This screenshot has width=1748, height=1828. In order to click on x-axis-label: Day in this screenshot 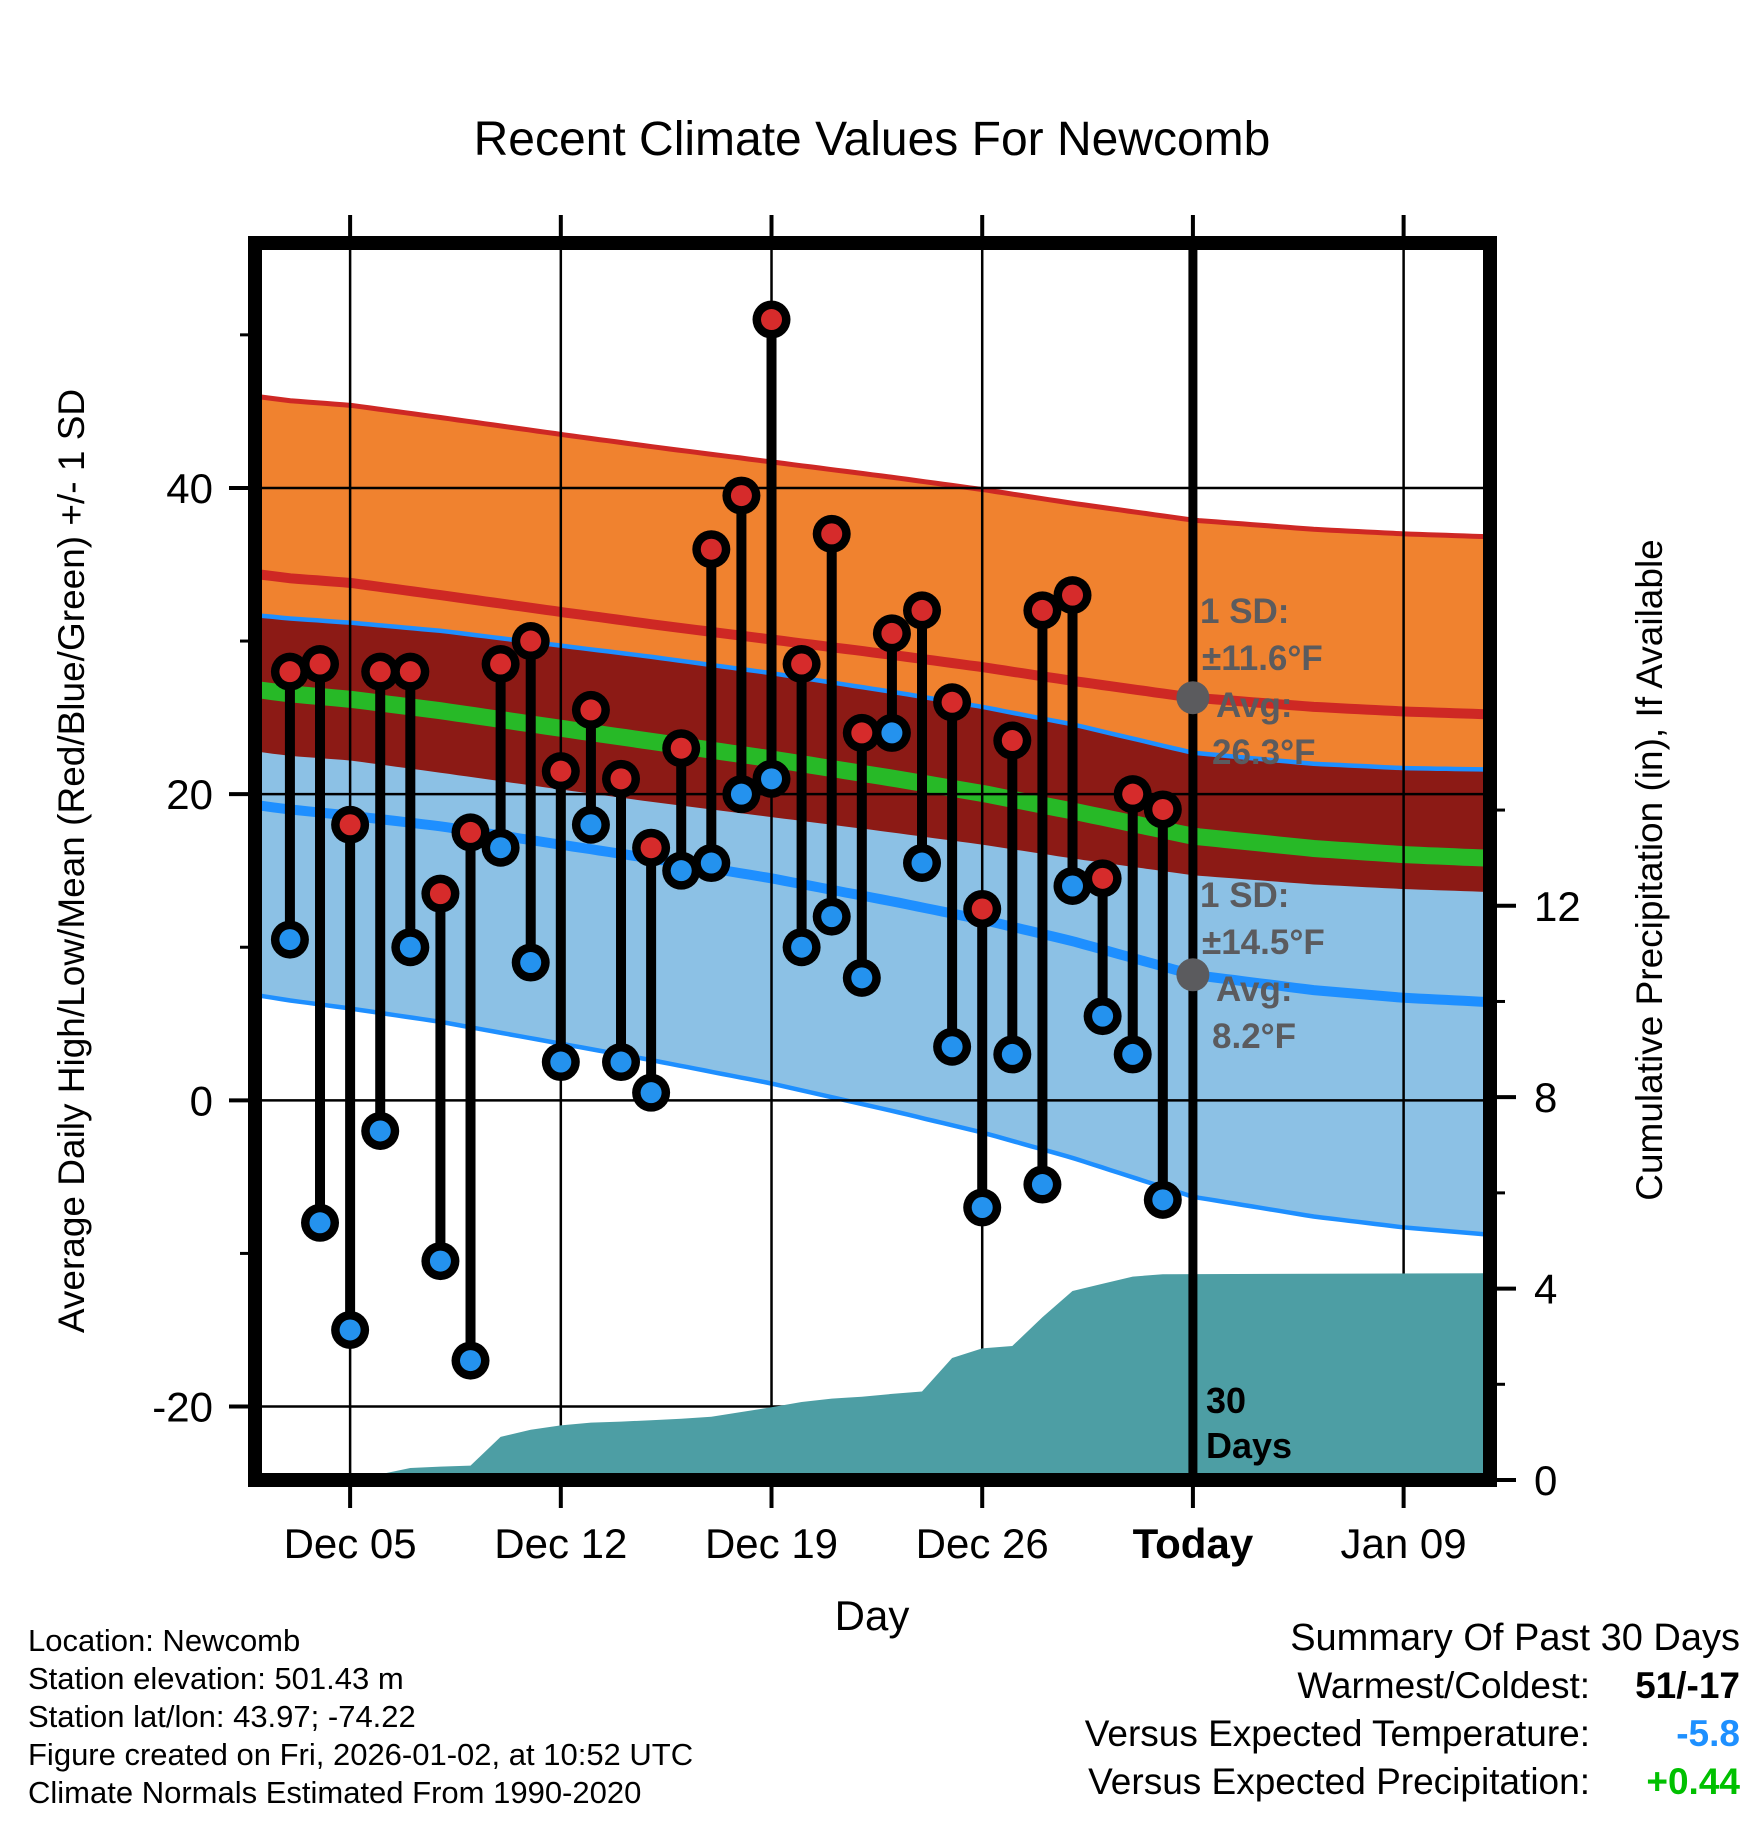, I will do `click(872, 1615)`.